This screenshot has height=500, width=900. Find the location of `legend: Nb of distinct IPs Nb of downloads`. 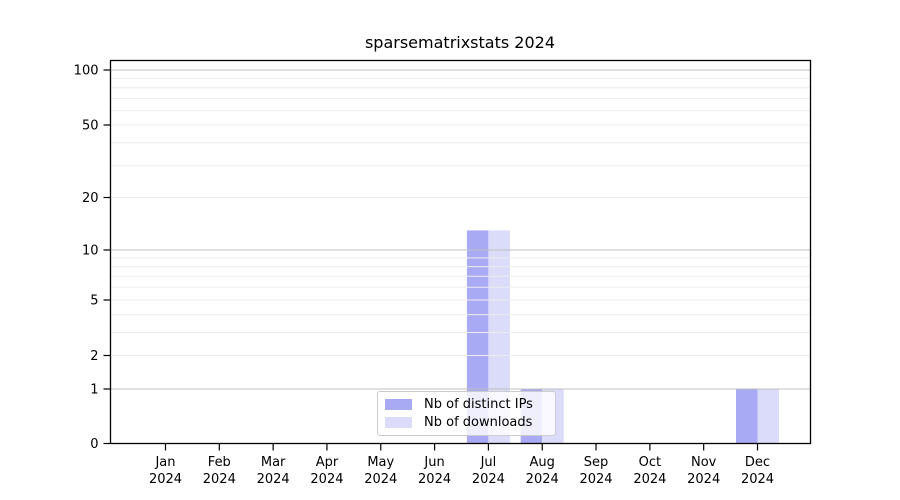

legend: Nb of distinct IPs Nb of downloads is located at coordinates (466, 413).